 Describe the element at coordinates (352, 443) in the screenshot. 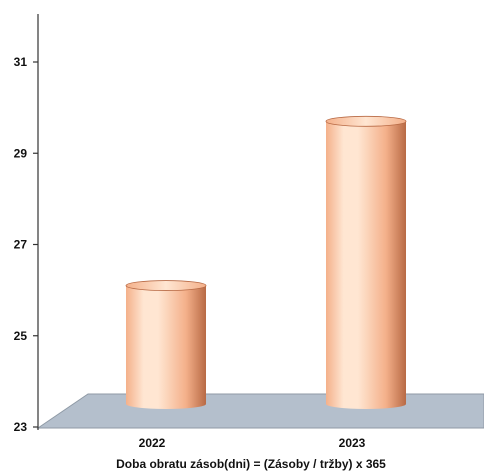

I see `x-tick-label: 2023` at that location.